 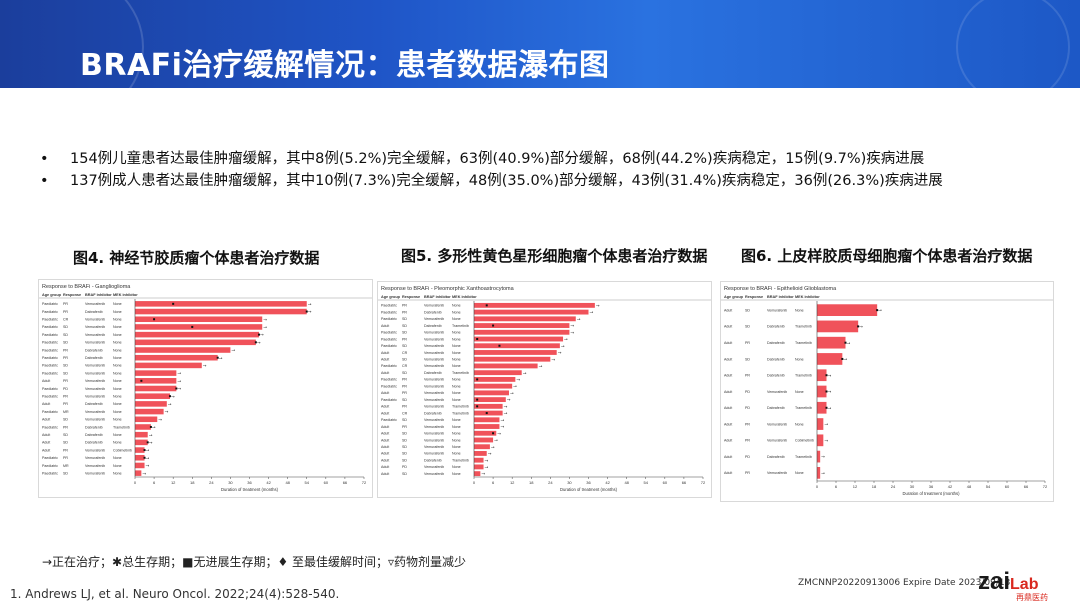 What do you see at coordinates (460, 407) in the screenshot?
I see `row-label: Trametinib` at bounding box center [460, 407].